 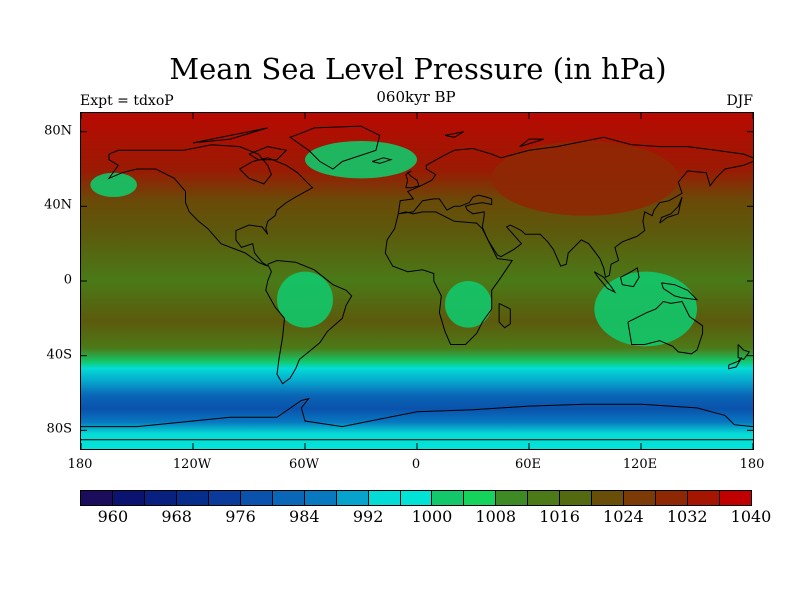 I want to click on colorbar-label-1040: 1040, so click(x=751, y=516).